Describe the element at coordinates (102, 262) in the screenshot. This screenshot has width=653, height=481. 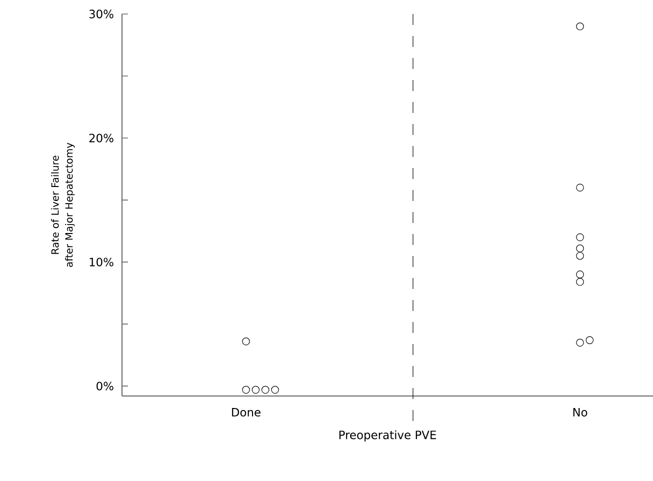
I see `y-tick-label: 10%` at that location.